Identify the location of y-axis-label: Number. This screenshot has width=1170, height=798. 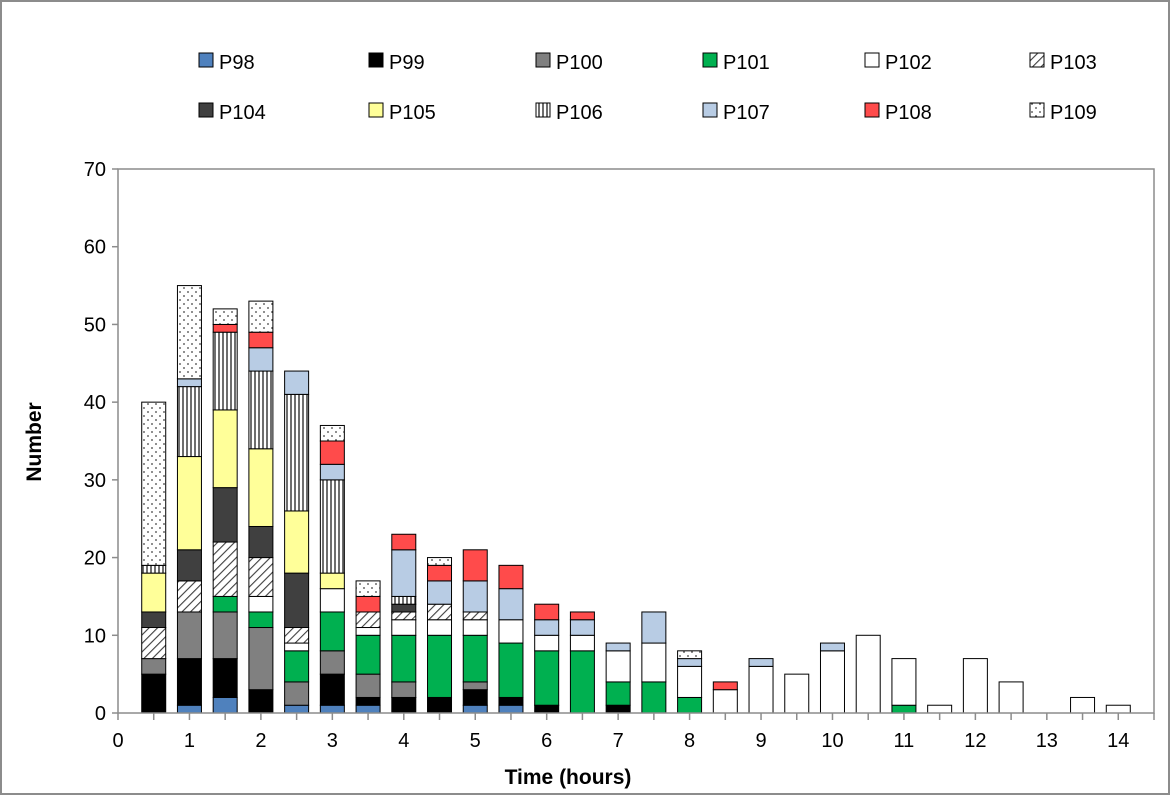
(34, 441).